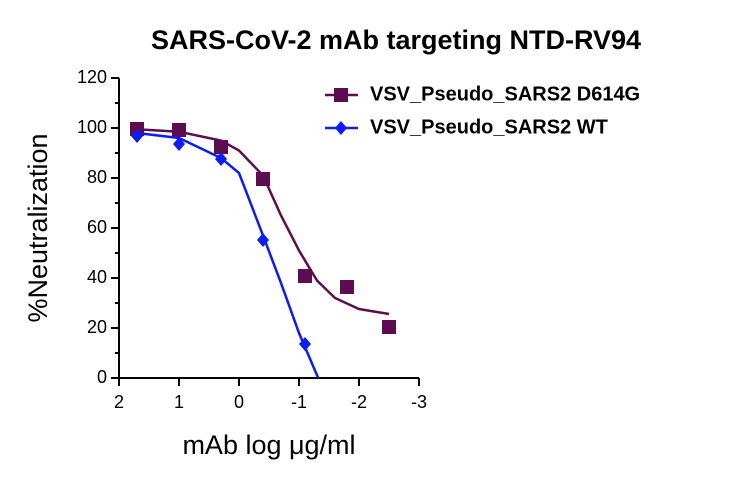  Describe the element at coordinates (97, 177) in the screenshot. I see `y-tick-label: 80` at that location.